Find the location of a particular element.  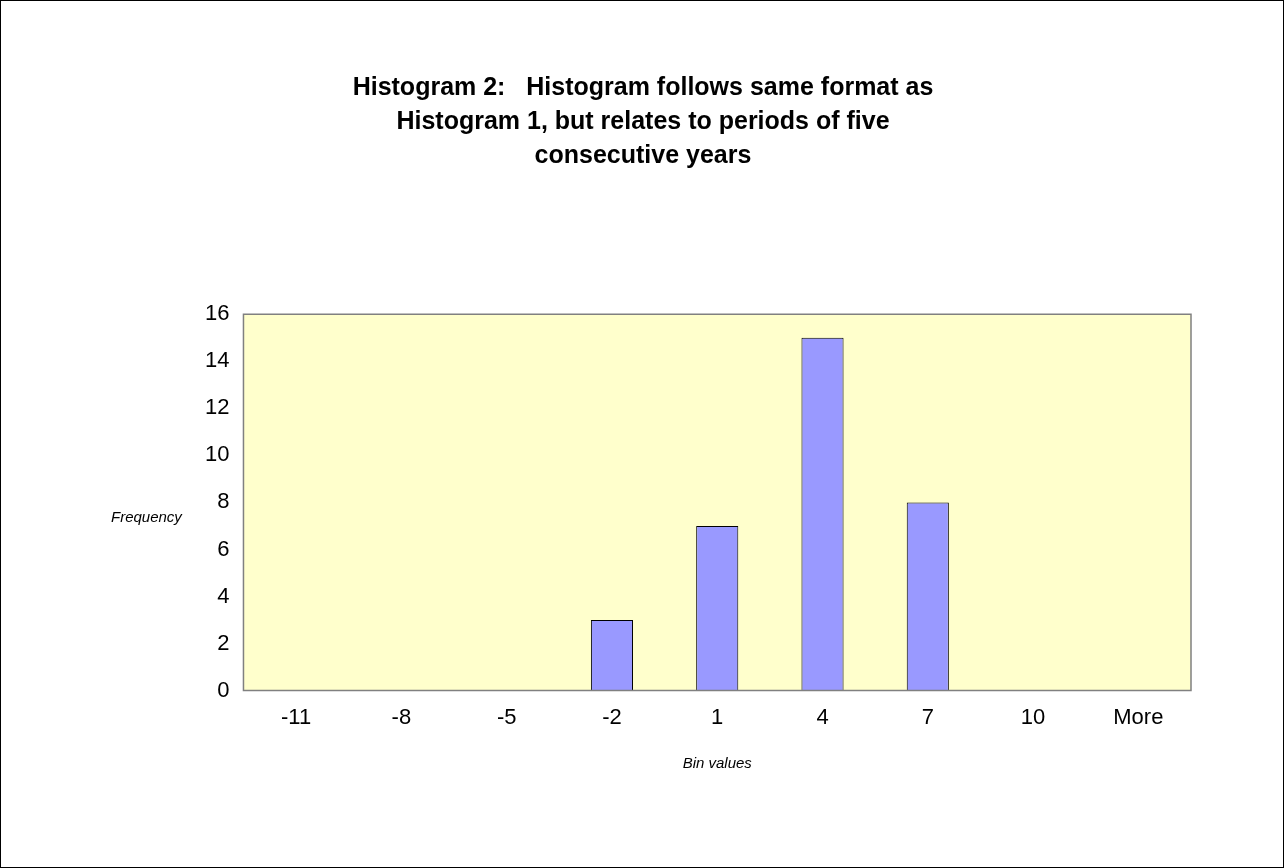

y-tick-label: 8 is located at coordinates (223, 501).